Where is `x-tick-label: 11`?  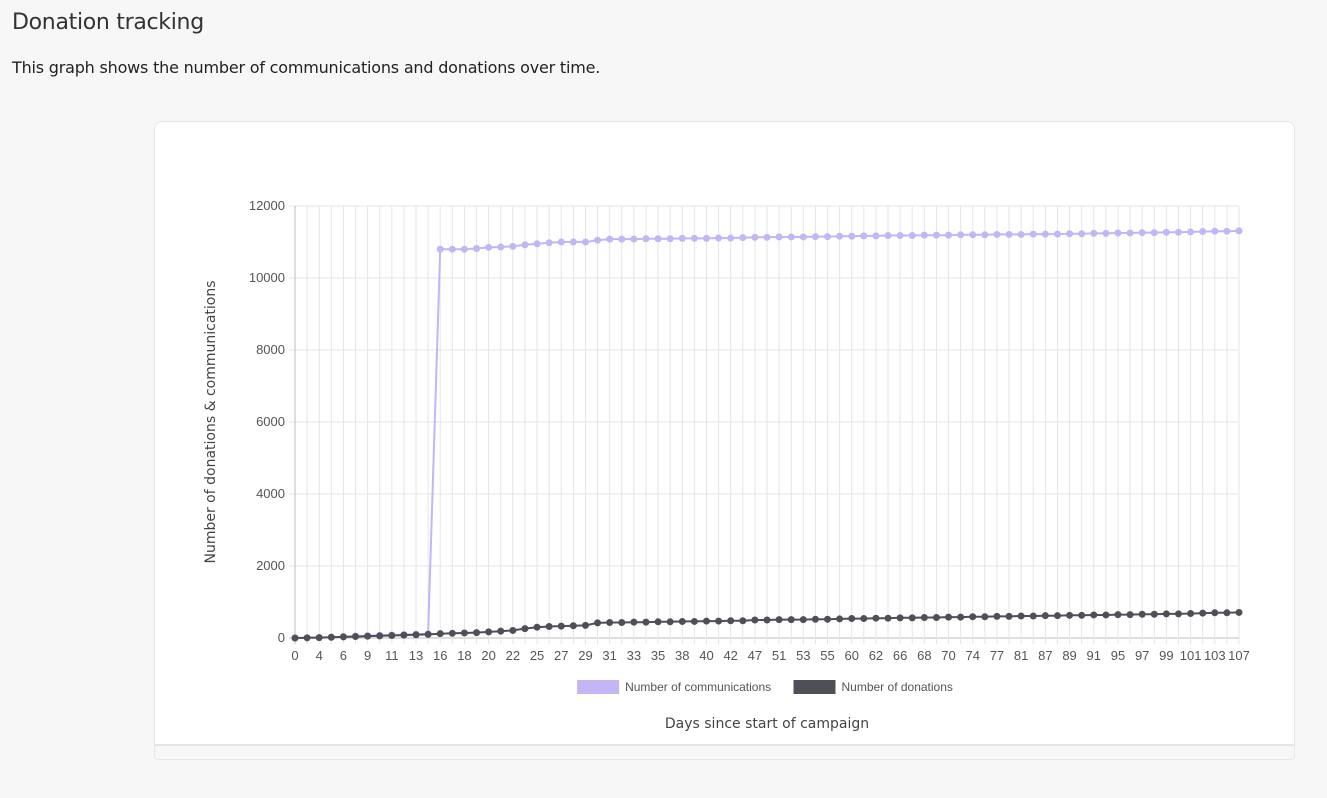
x-tick-label: 11 is located at coordinates (392, 655).